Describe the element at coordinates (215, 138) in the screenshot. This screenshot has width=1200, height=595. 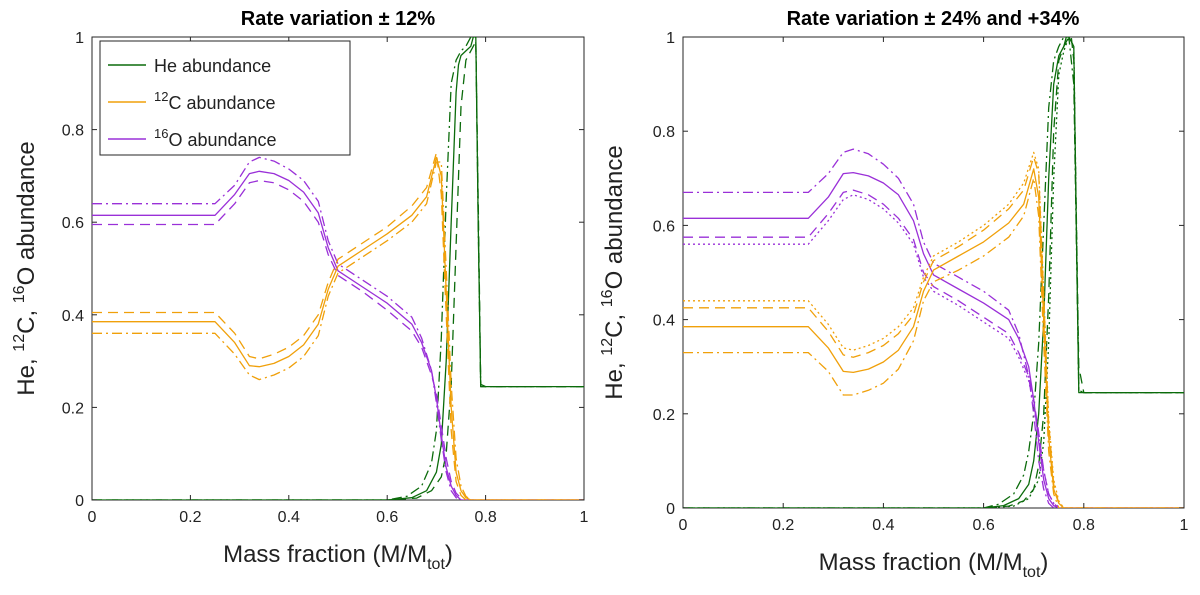
I see `legend-label: 16O abundance` at that location.